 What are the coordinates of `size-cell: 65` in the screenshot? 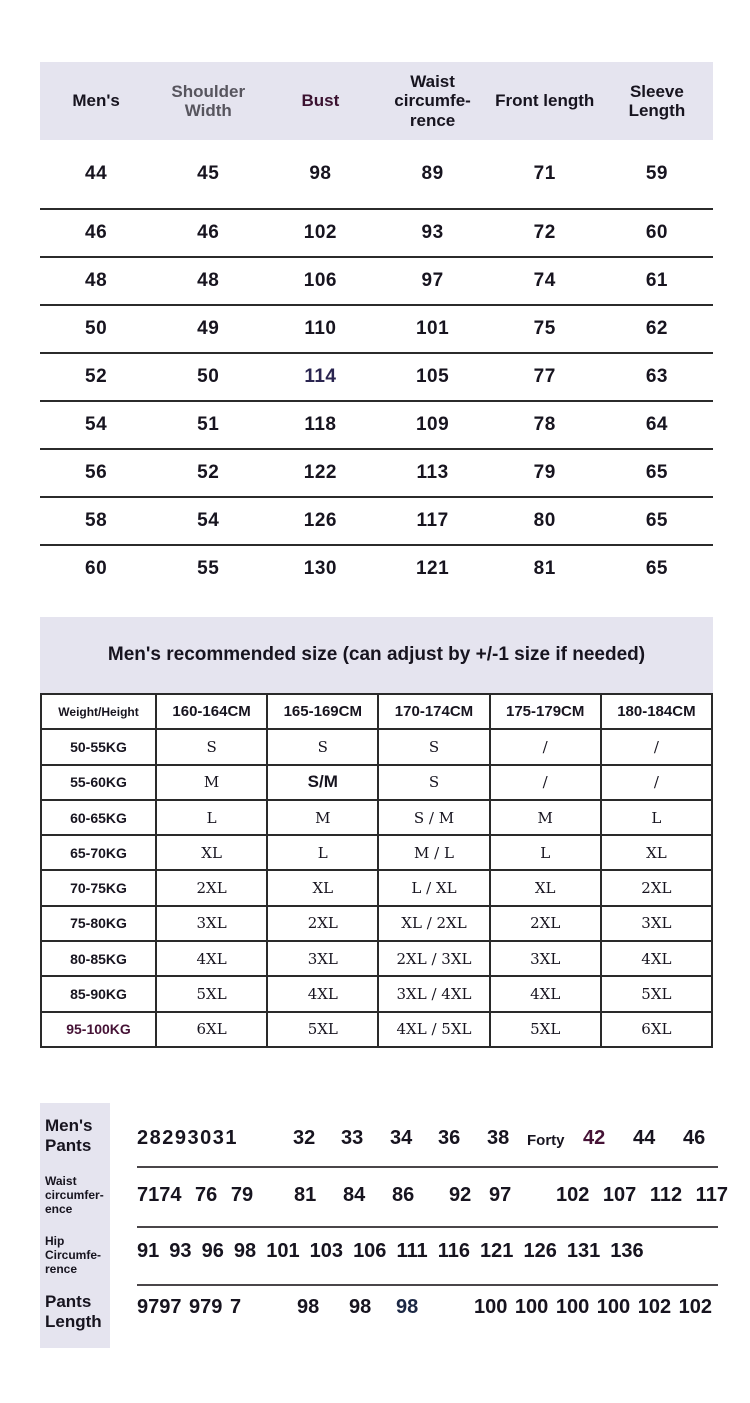 It's located at (656, 520).